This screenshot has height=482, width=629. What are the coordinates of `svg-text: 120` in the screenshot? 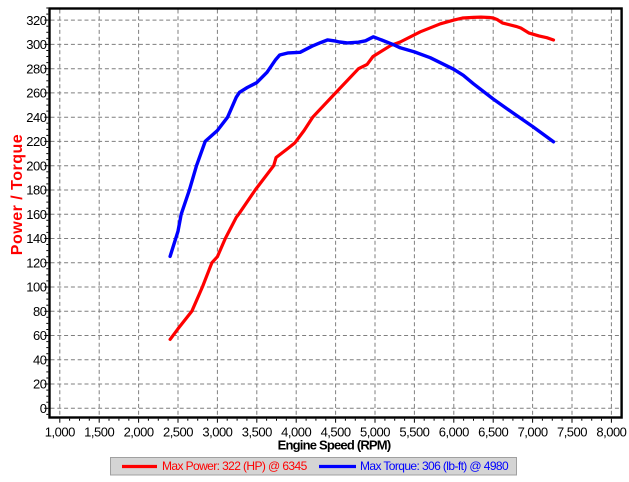 It's located at (36, 262).